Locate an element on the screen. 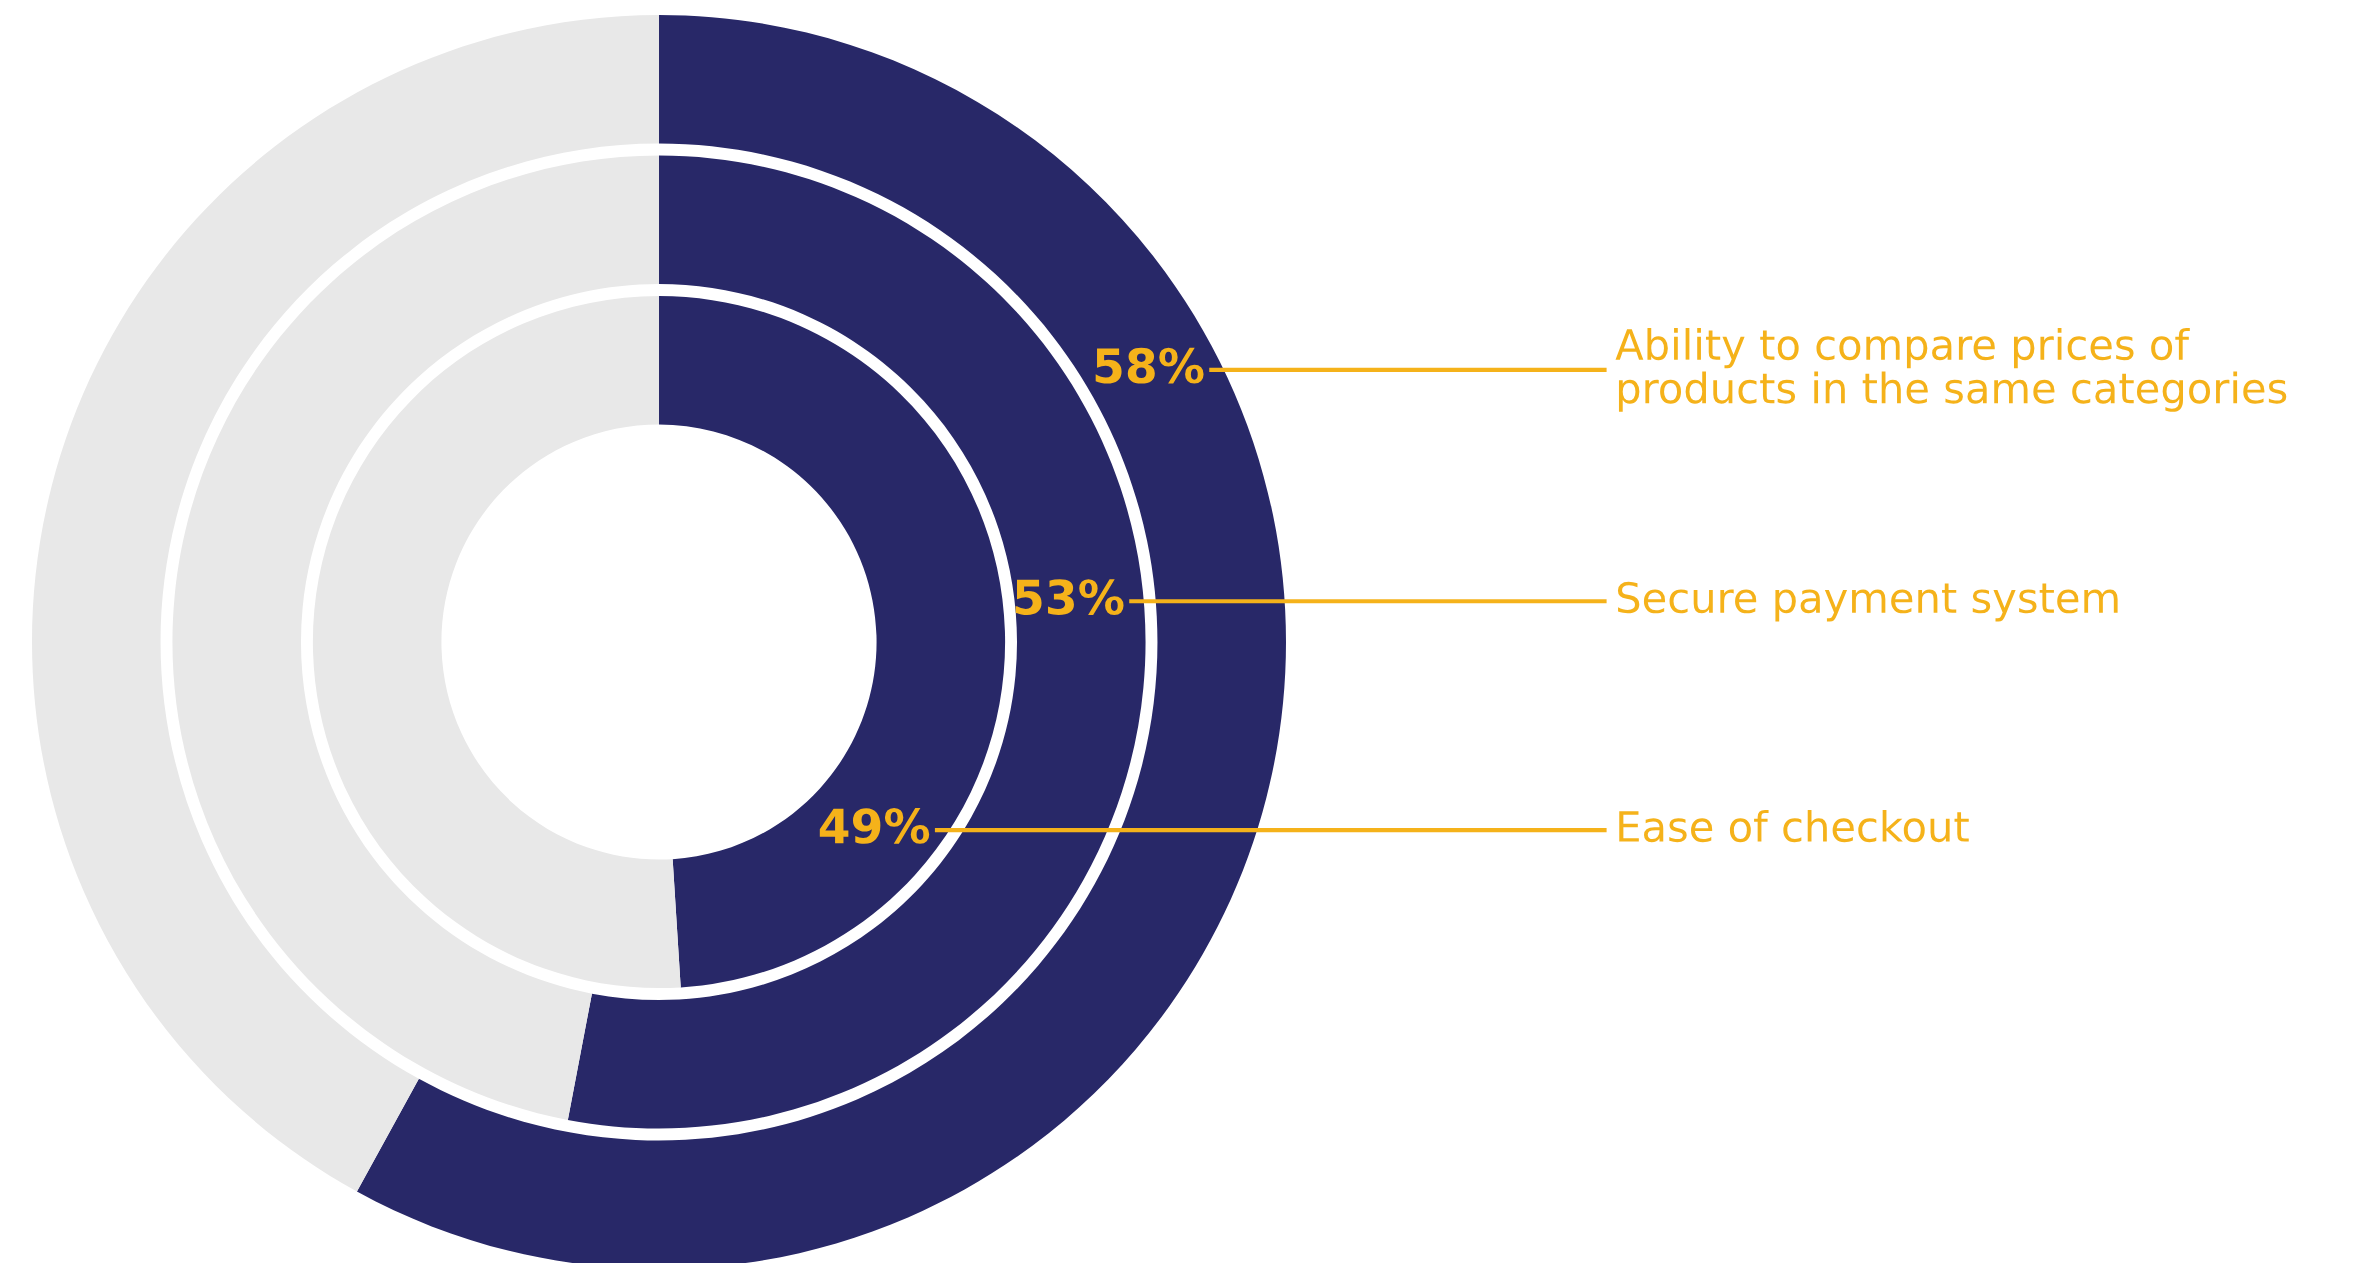 The image size is (2370, 1263). data-label: 49% is located at coordinates (874, 826).